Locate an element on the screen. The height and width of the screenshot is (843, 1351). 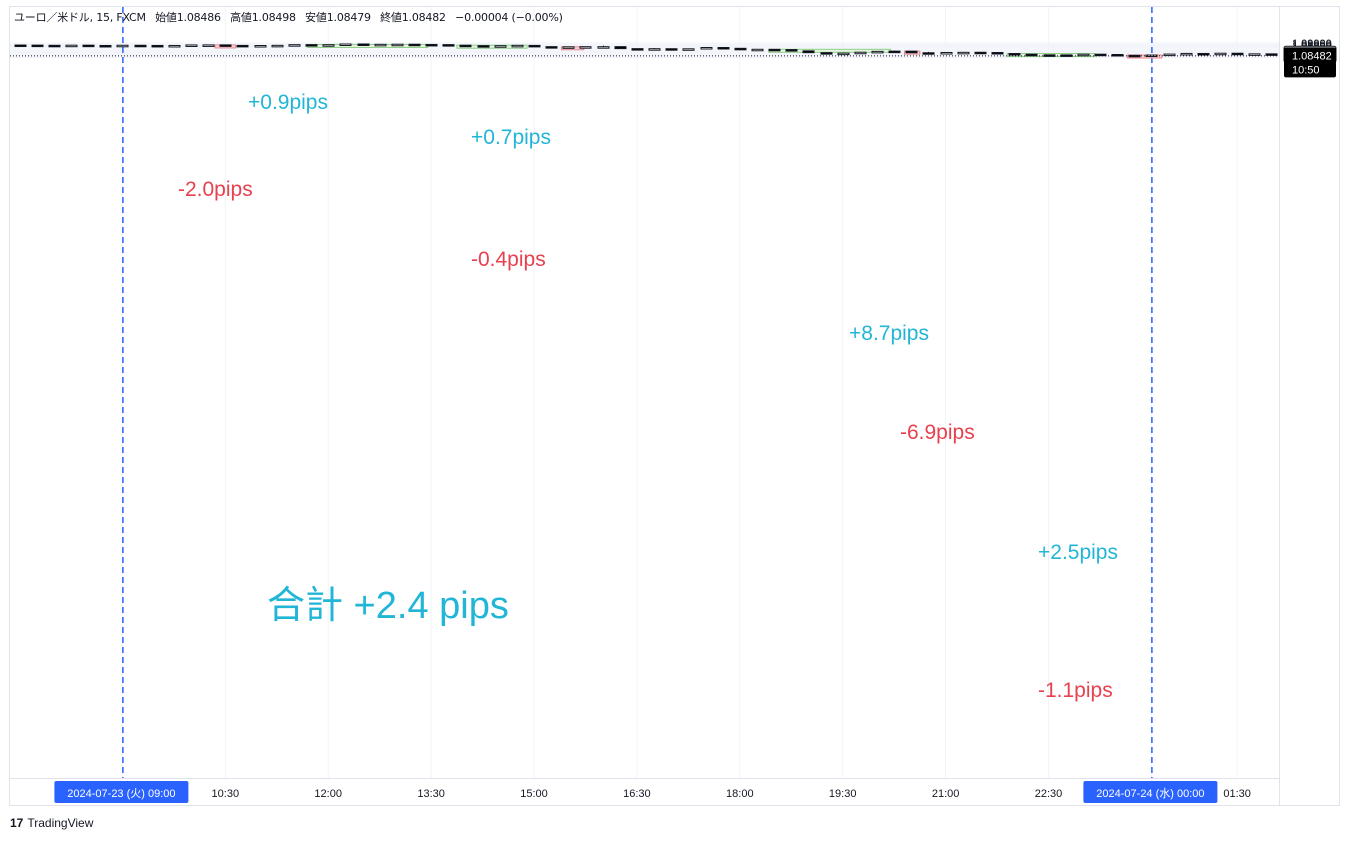
profit-label: +2.5pips is located at coordinates (1078, 552).